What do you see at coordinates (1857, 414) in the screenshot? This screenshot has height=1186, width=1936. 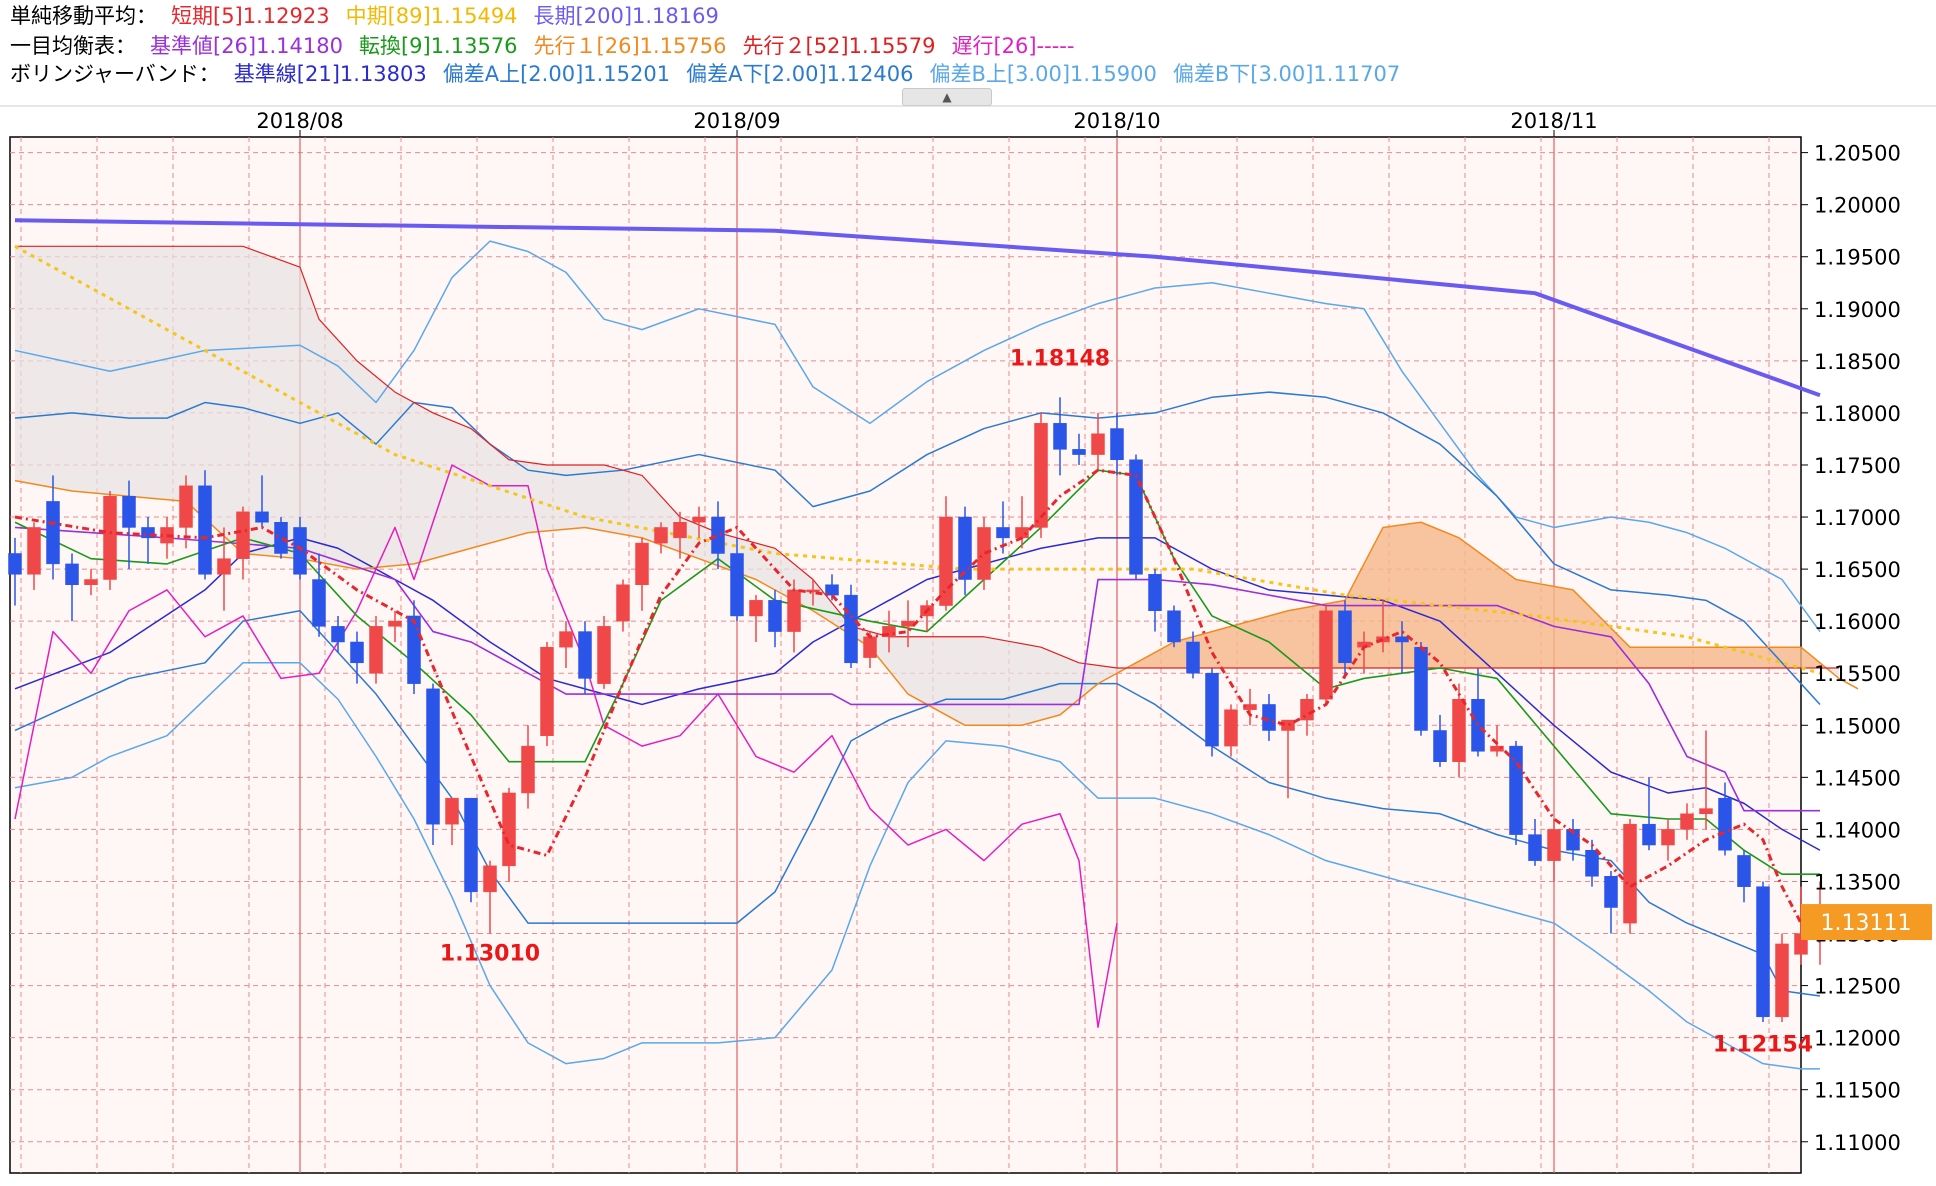 I see `y-tick-label: 1.18000` at bounding box center [1857, 414].